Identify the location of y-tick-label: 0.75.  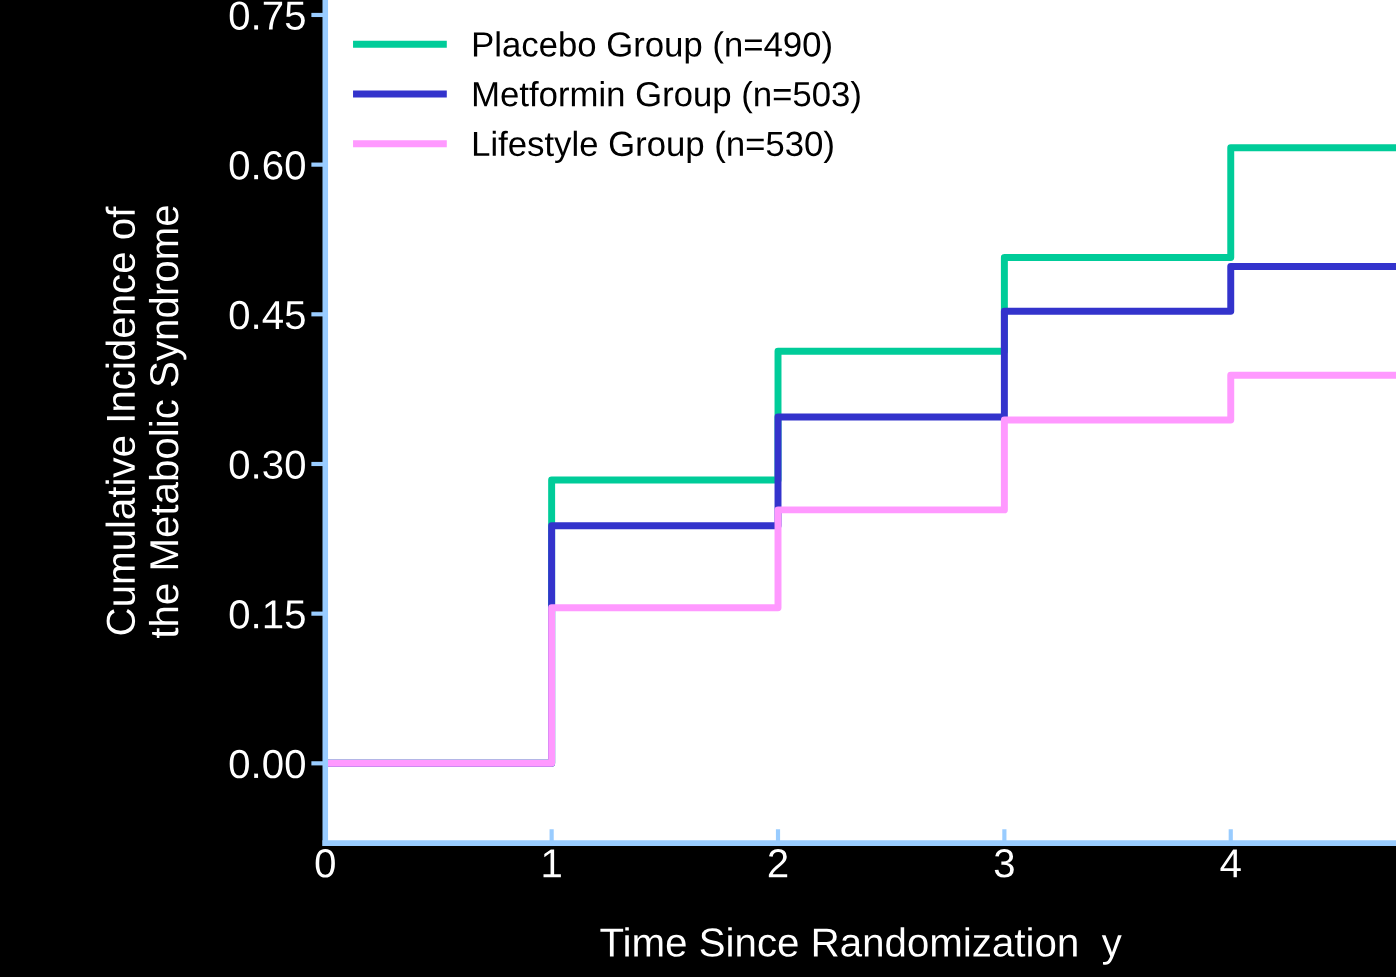
(267, 15).